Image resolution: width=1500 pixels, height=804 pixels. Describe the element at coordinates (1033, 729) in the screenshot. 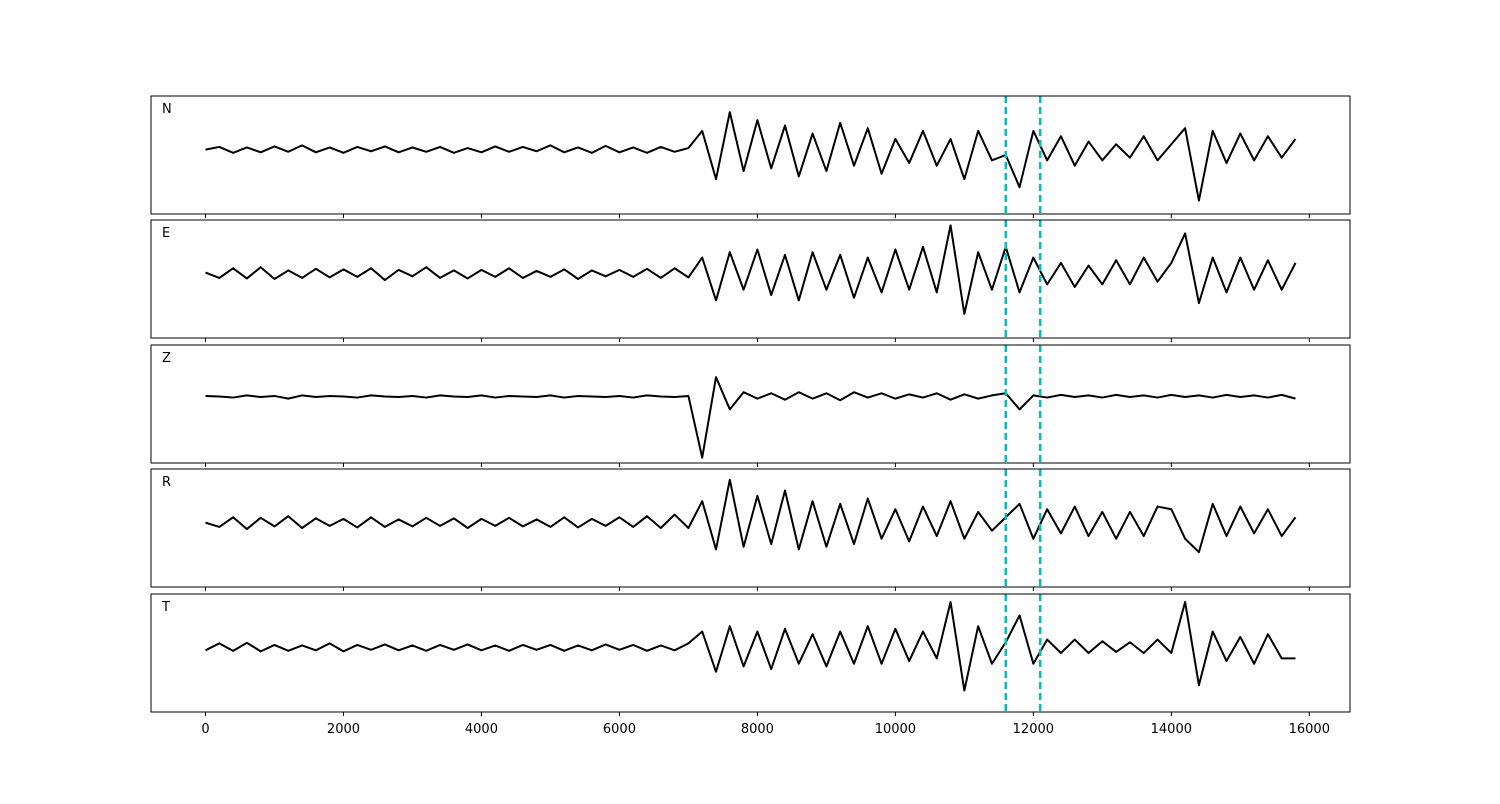

I see `x-tick-label: 12000` at that location.